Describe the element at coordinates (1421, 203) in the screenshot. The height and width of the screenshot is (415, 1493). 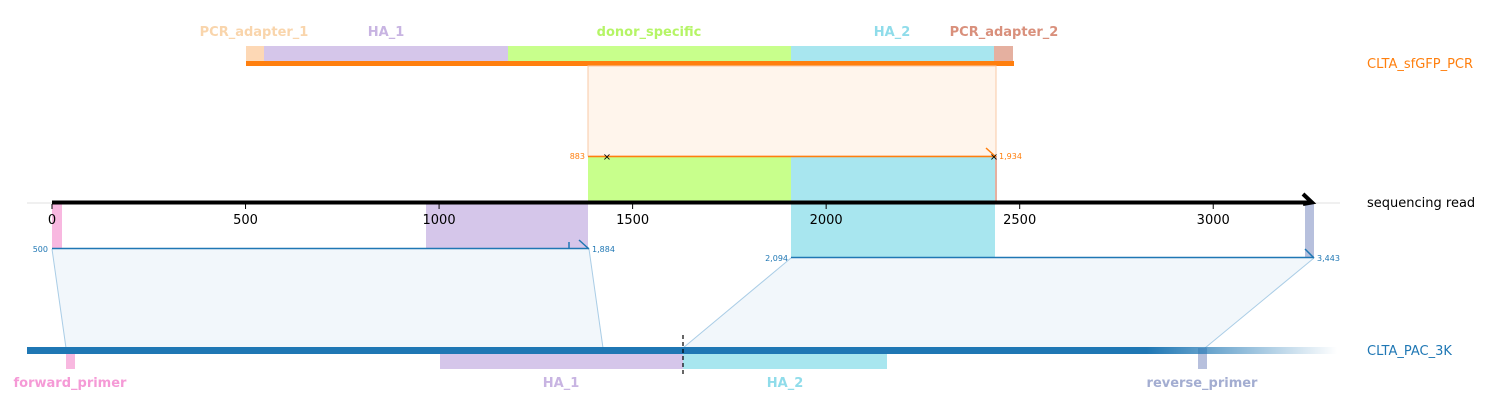
I see `read-track-label: sequencing read` at that location.